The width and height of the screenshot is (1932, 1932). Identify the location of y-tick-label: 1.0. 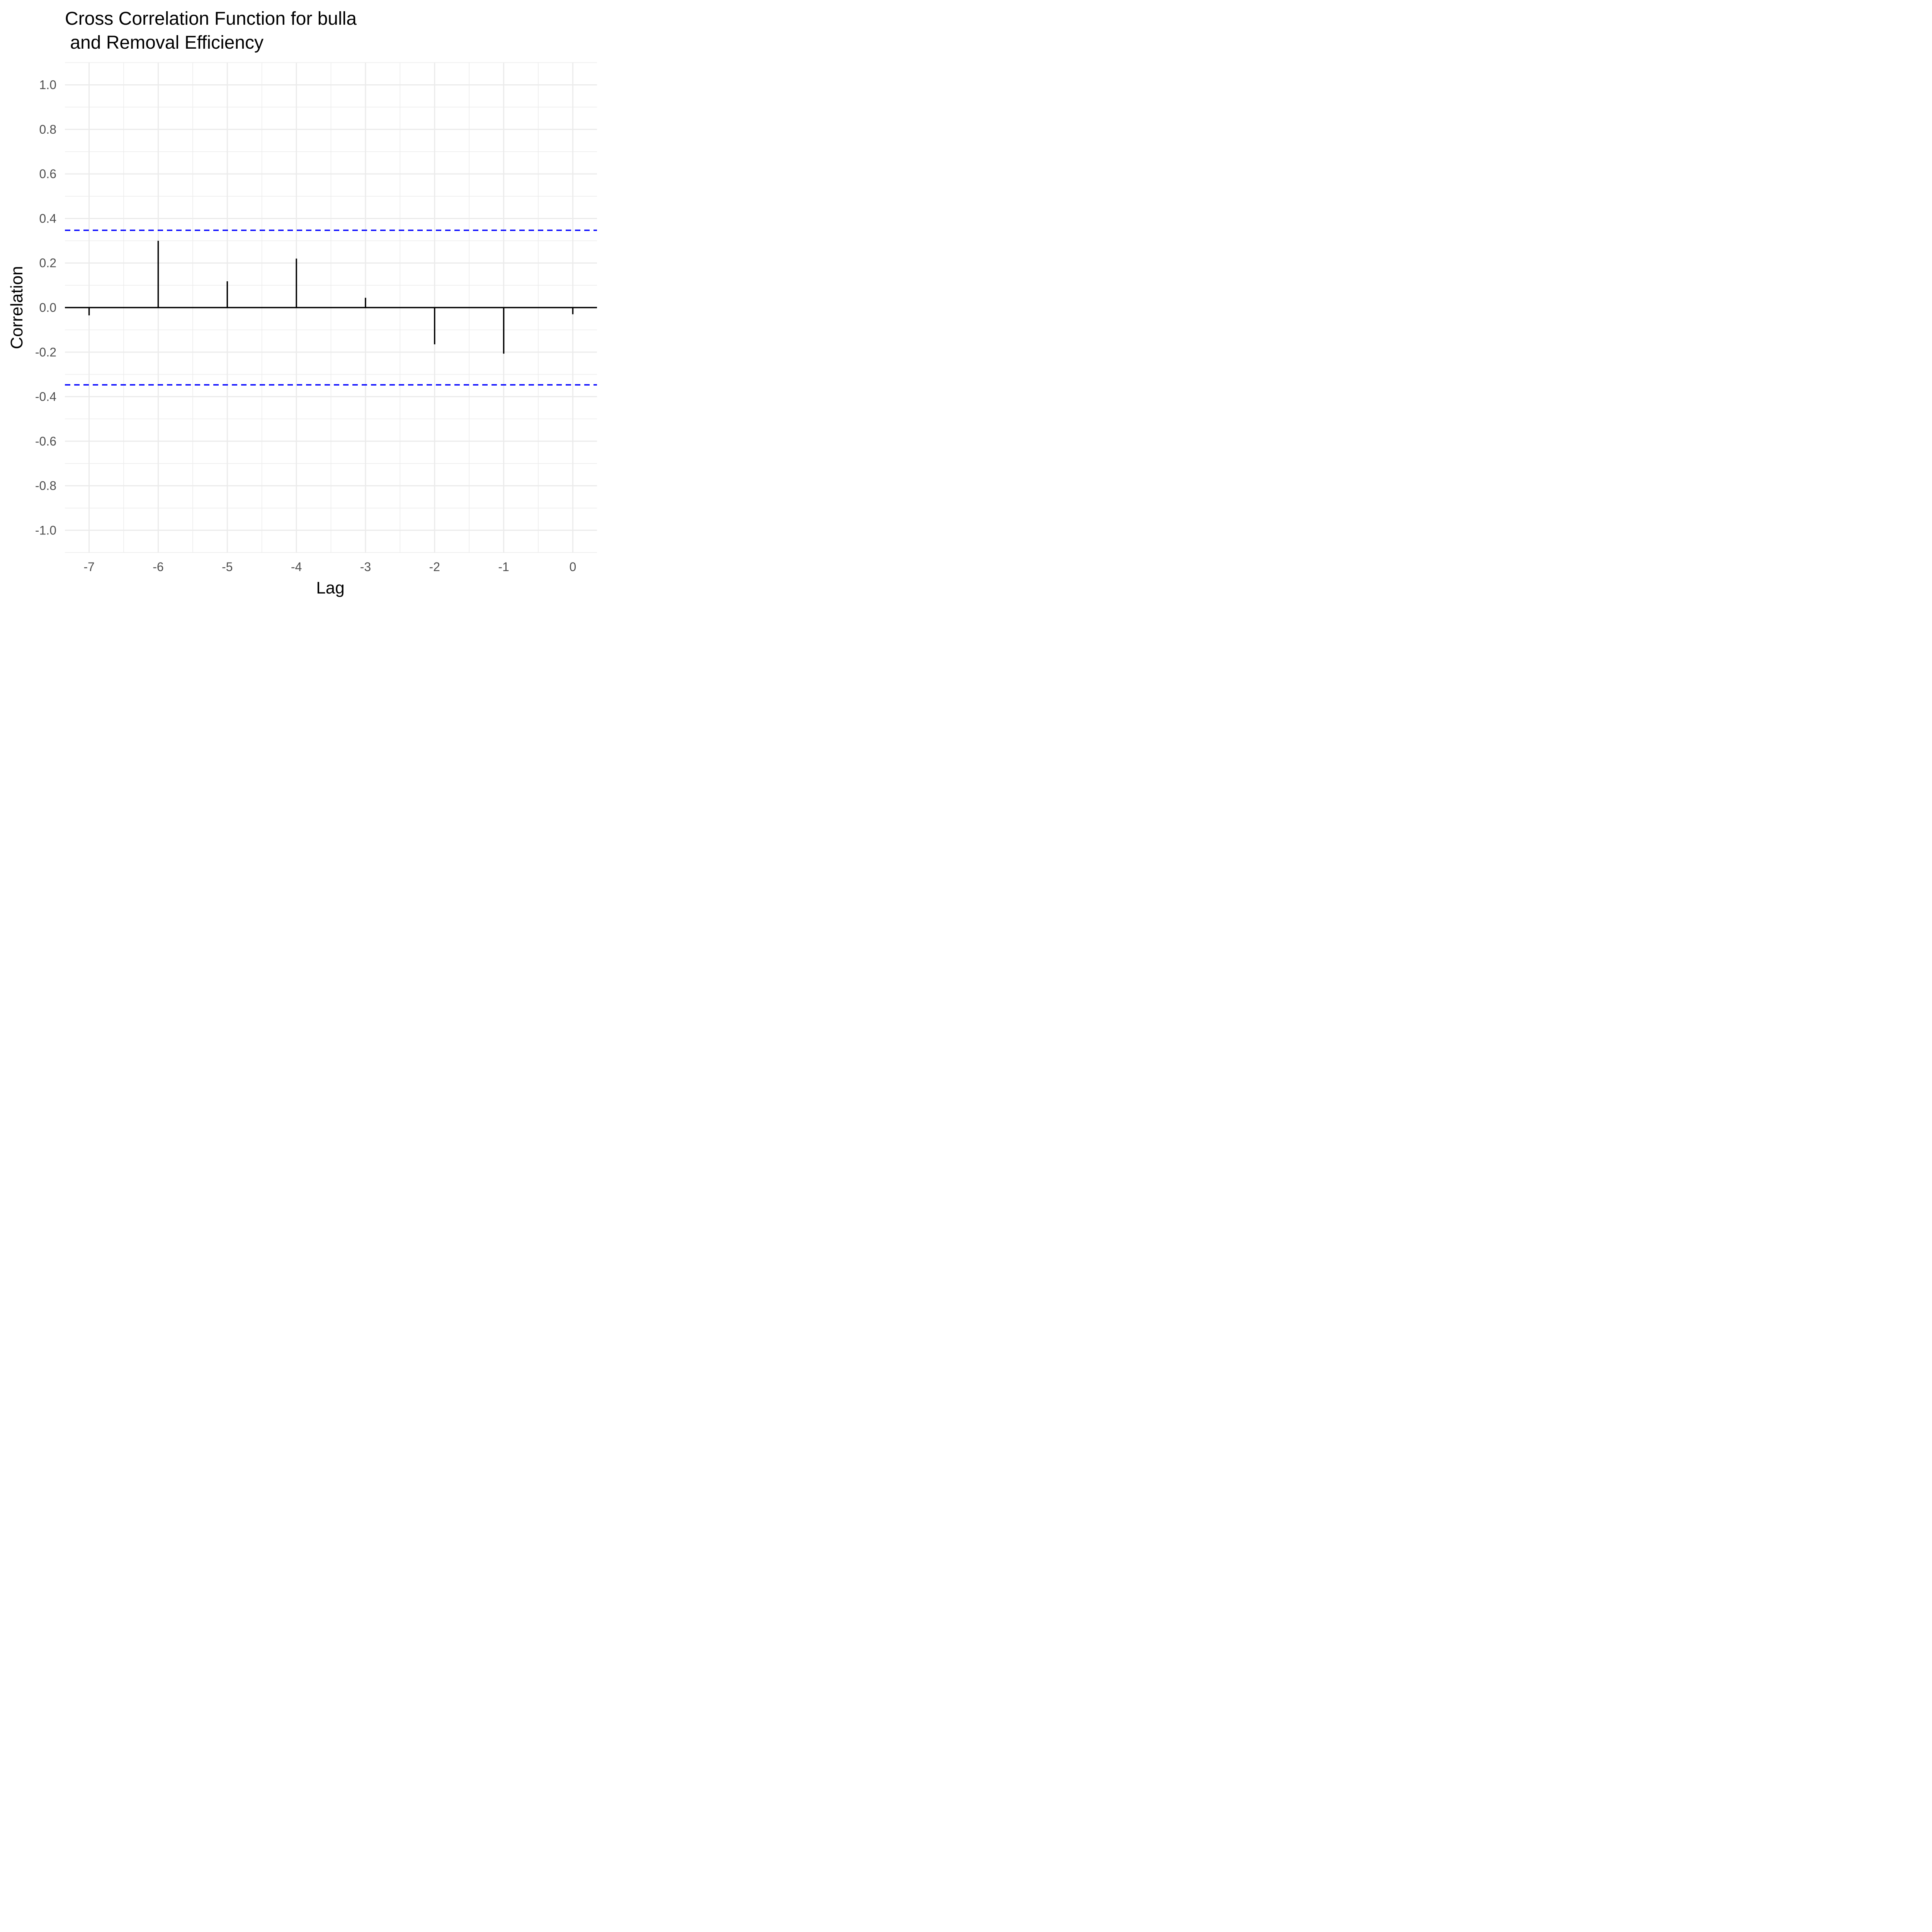
(47, 85).